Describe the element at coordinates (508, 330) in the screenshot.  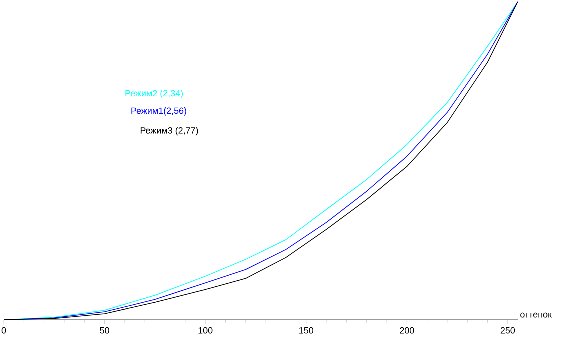
I see `x-tick-label: 250` at that location.